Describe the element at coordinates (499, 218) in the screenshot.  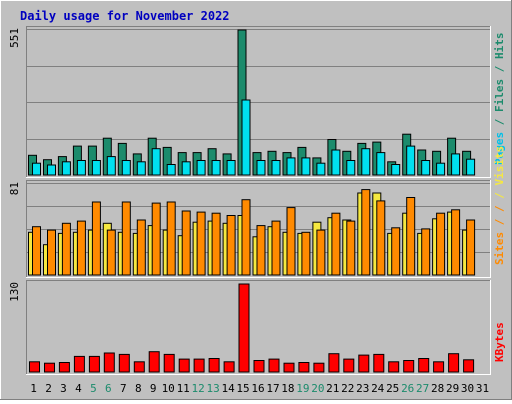
I see `legend-entry: / /` at that location.